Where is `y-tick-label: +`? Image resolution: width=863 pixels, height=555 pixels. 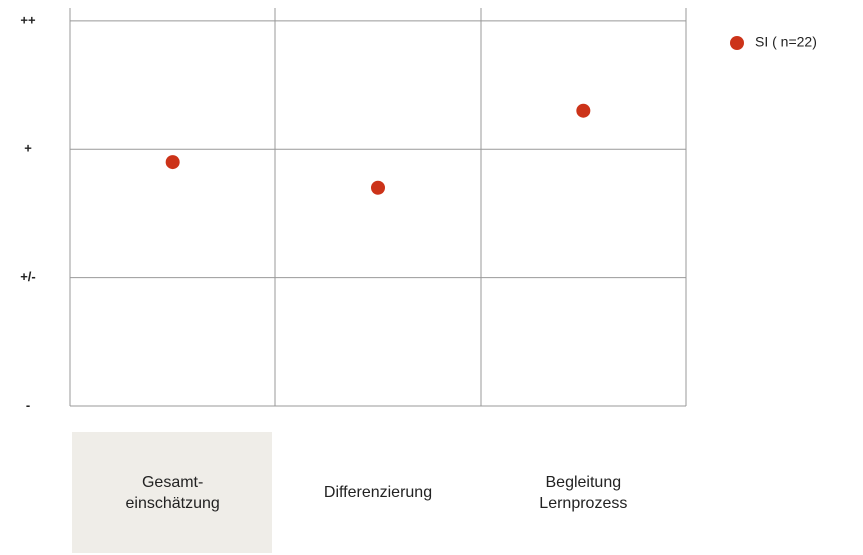
y-tick-label: + is located at coordinates (28, 148).